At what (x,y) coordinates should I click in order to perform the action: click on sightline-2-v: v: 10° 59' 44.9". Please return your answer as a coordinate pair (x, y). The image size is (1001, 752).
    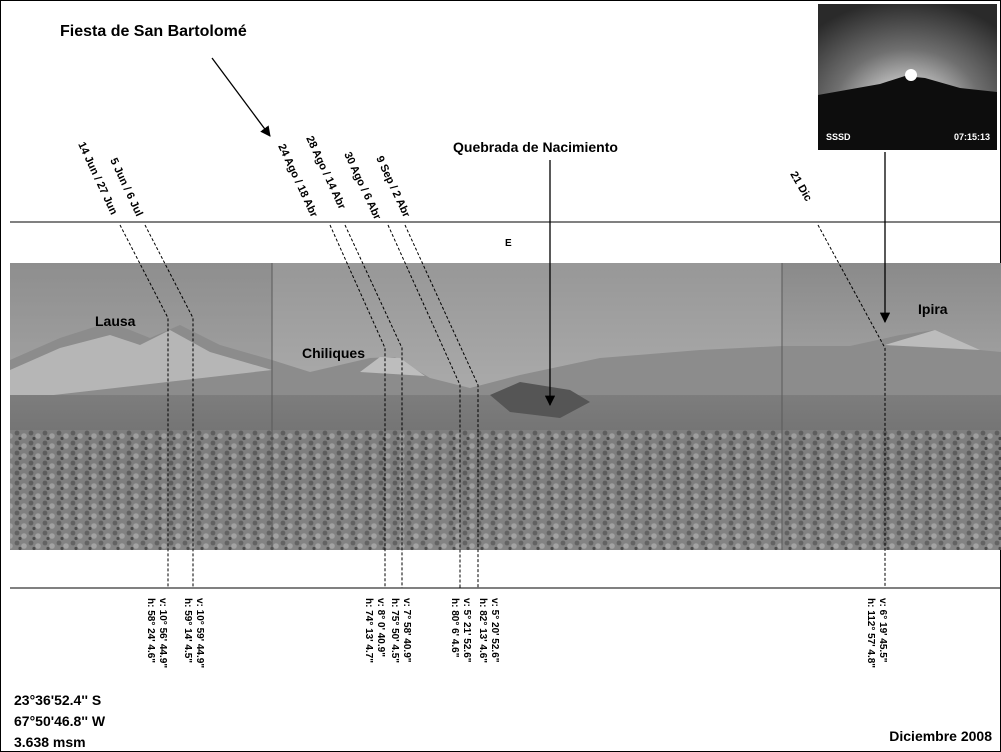
    Looking at the image, I should click on (199, 633).